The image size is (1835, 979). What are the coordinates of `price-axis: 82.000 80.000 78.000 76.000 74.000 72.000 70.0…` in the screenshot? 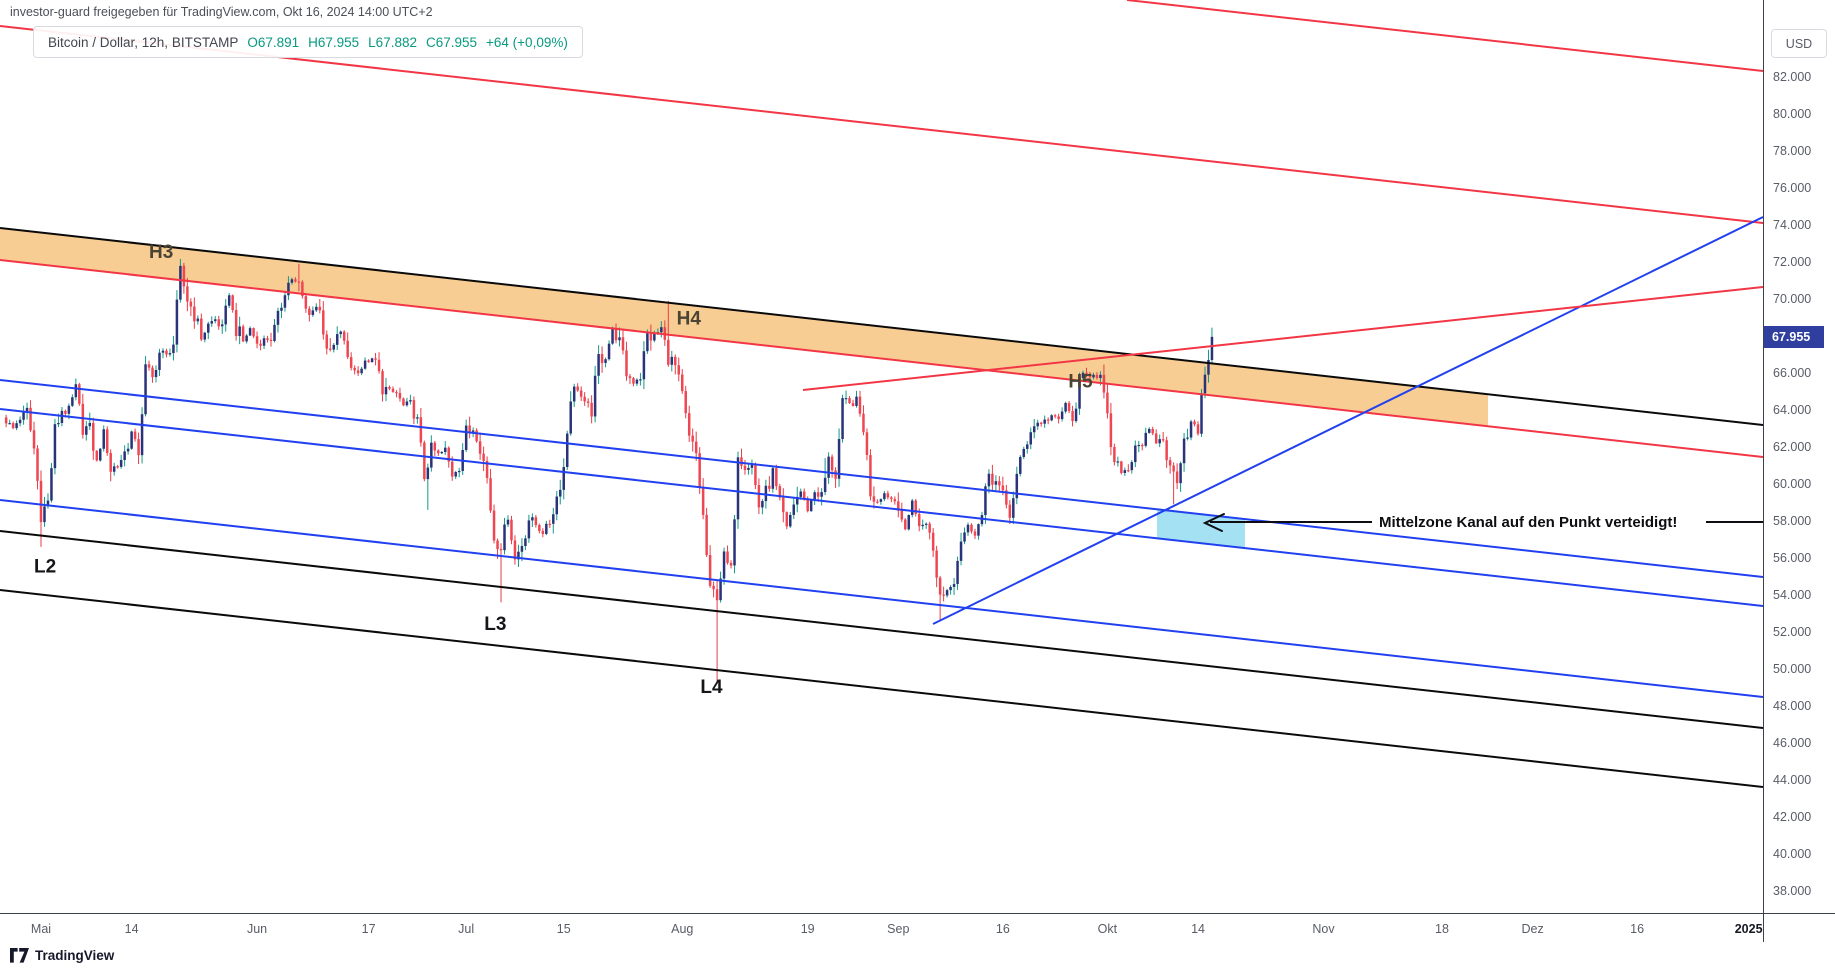 It's located at (1799, 456).